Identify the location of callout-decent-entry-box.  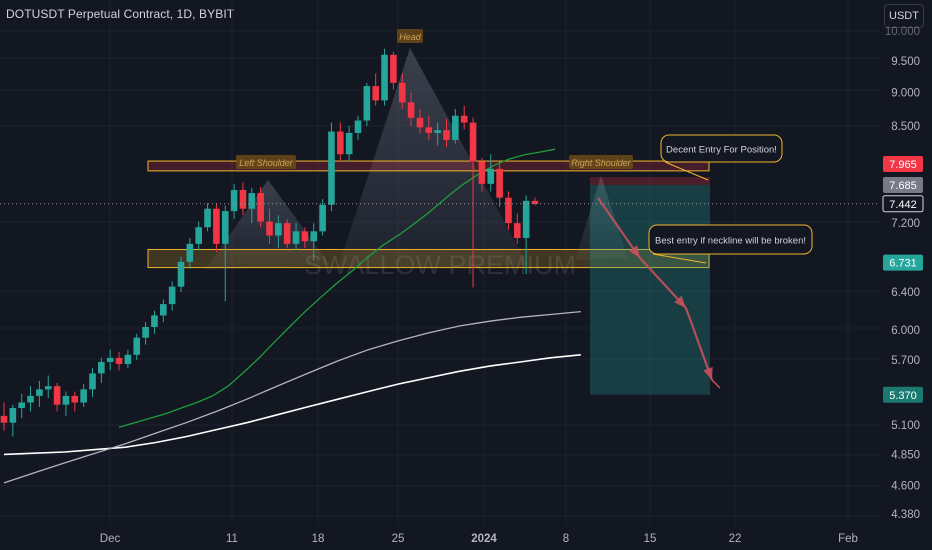
(721, 148).